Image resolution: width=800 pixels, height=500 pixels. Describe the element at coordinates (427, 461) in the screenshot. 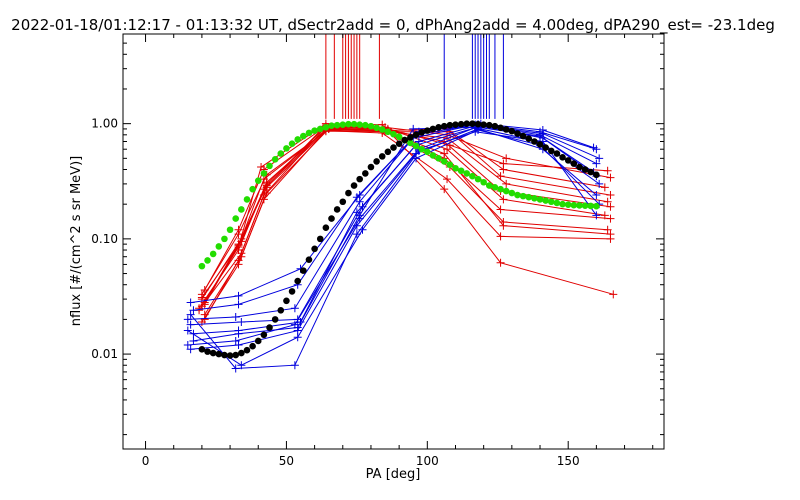

I see `x-tick-label: 100` at that location.